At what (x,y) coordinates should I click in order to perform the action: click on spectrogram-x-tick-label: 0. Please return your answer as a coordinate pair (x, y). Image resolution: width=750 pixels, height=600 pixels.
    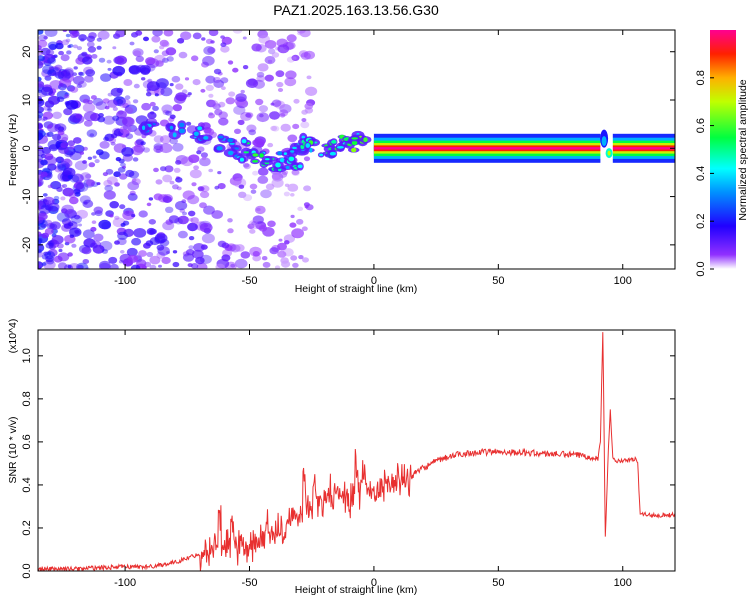
    Looking at the image, I should click on (374, 281).